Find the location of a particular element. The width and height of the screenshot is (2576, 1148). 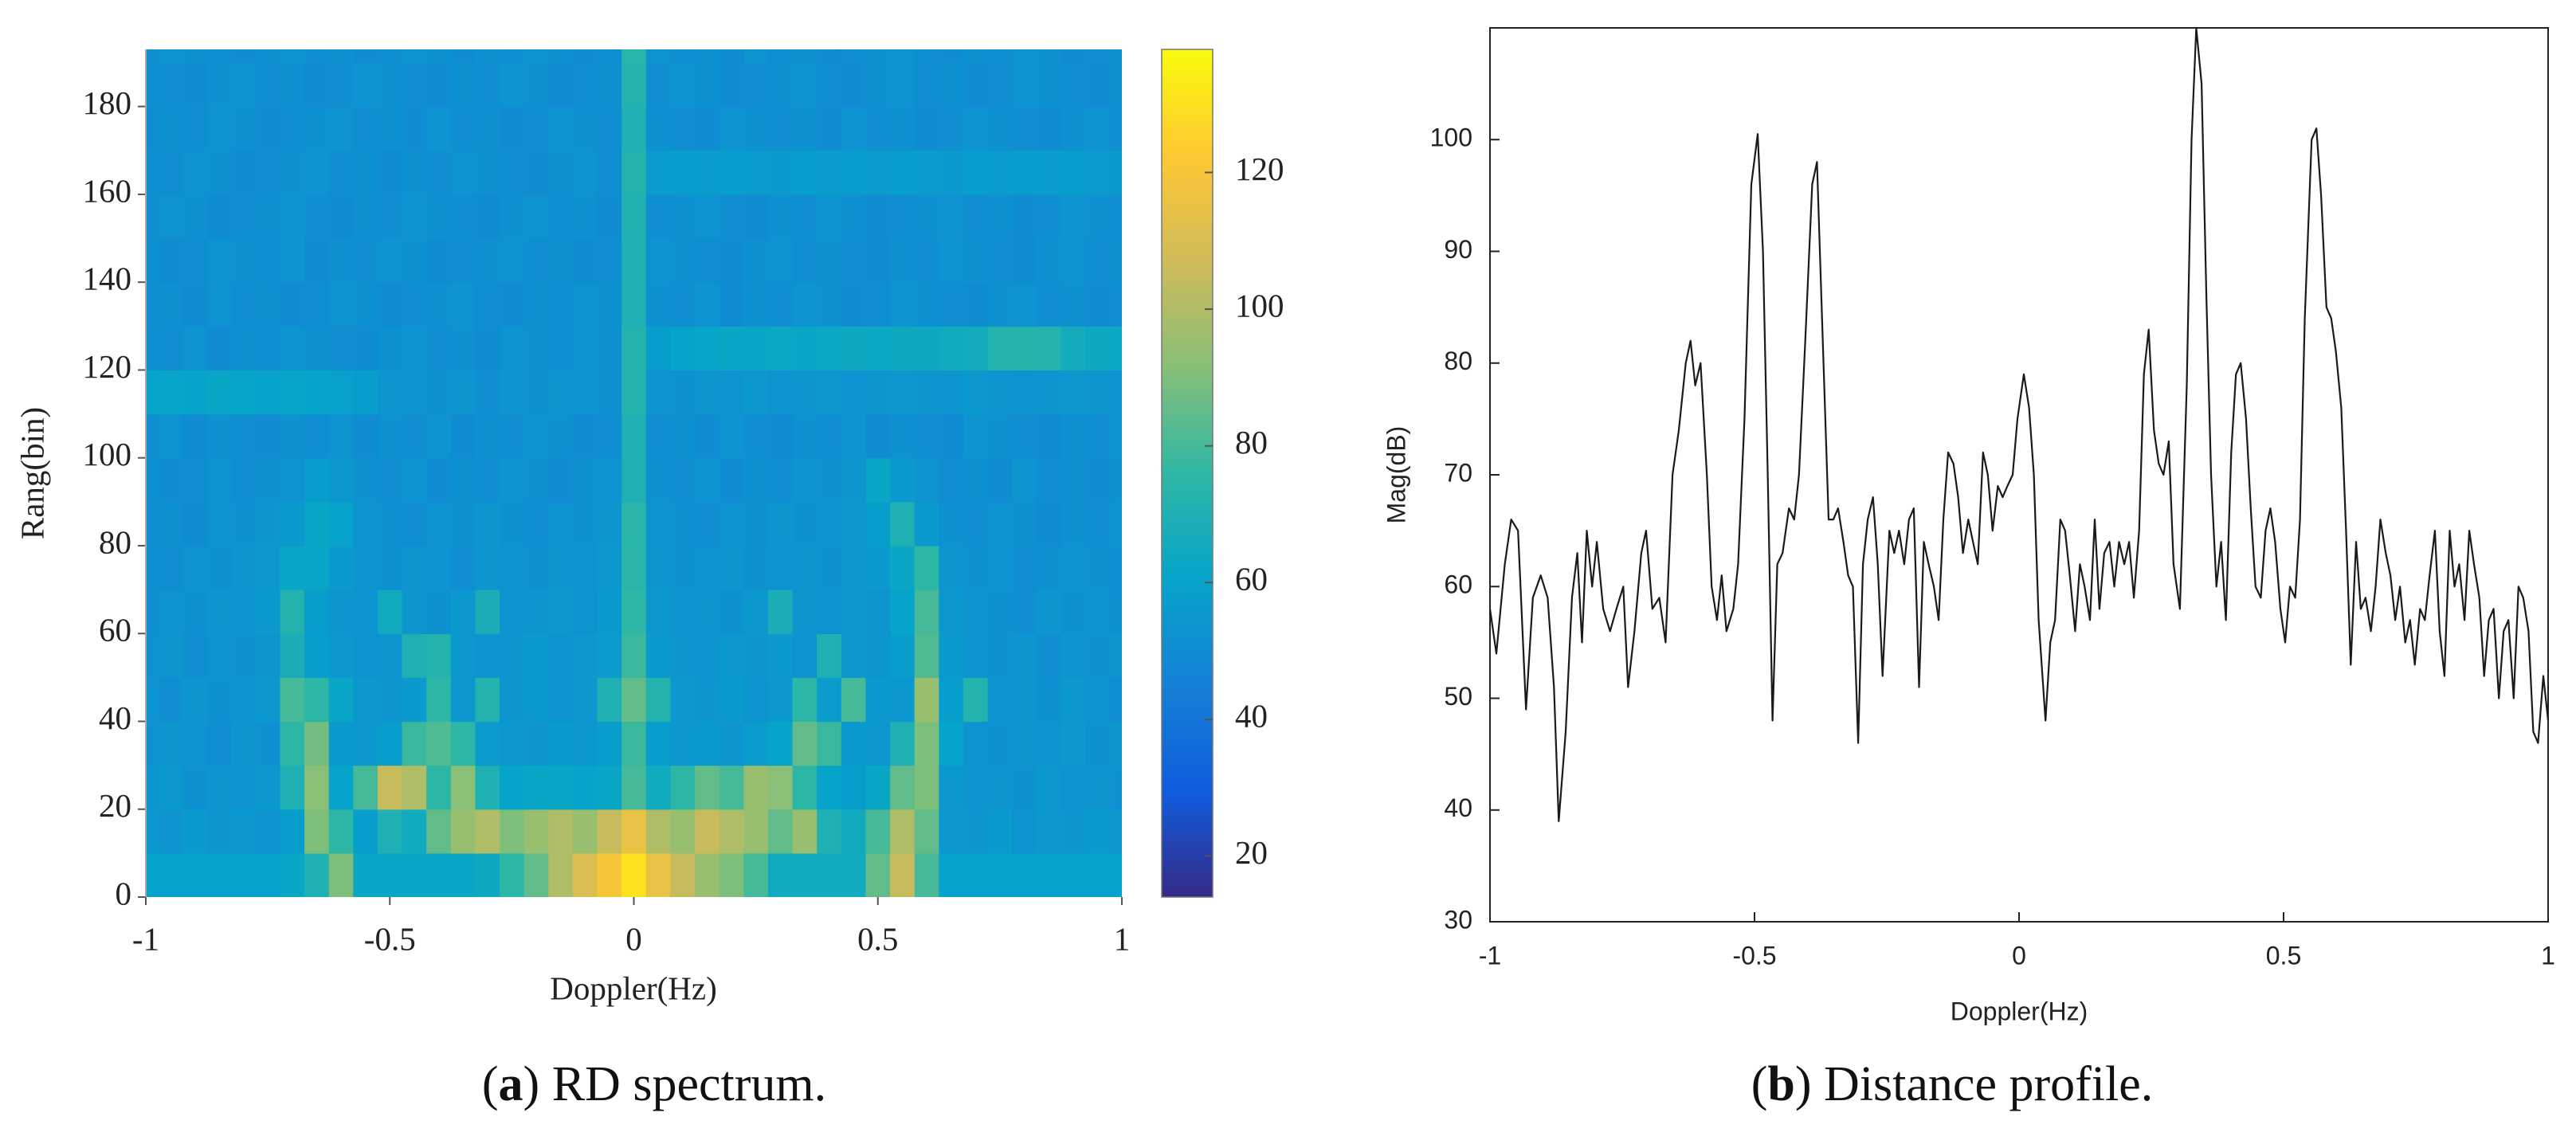

y-tick-label: 60 is located at coordinates (115, 630).